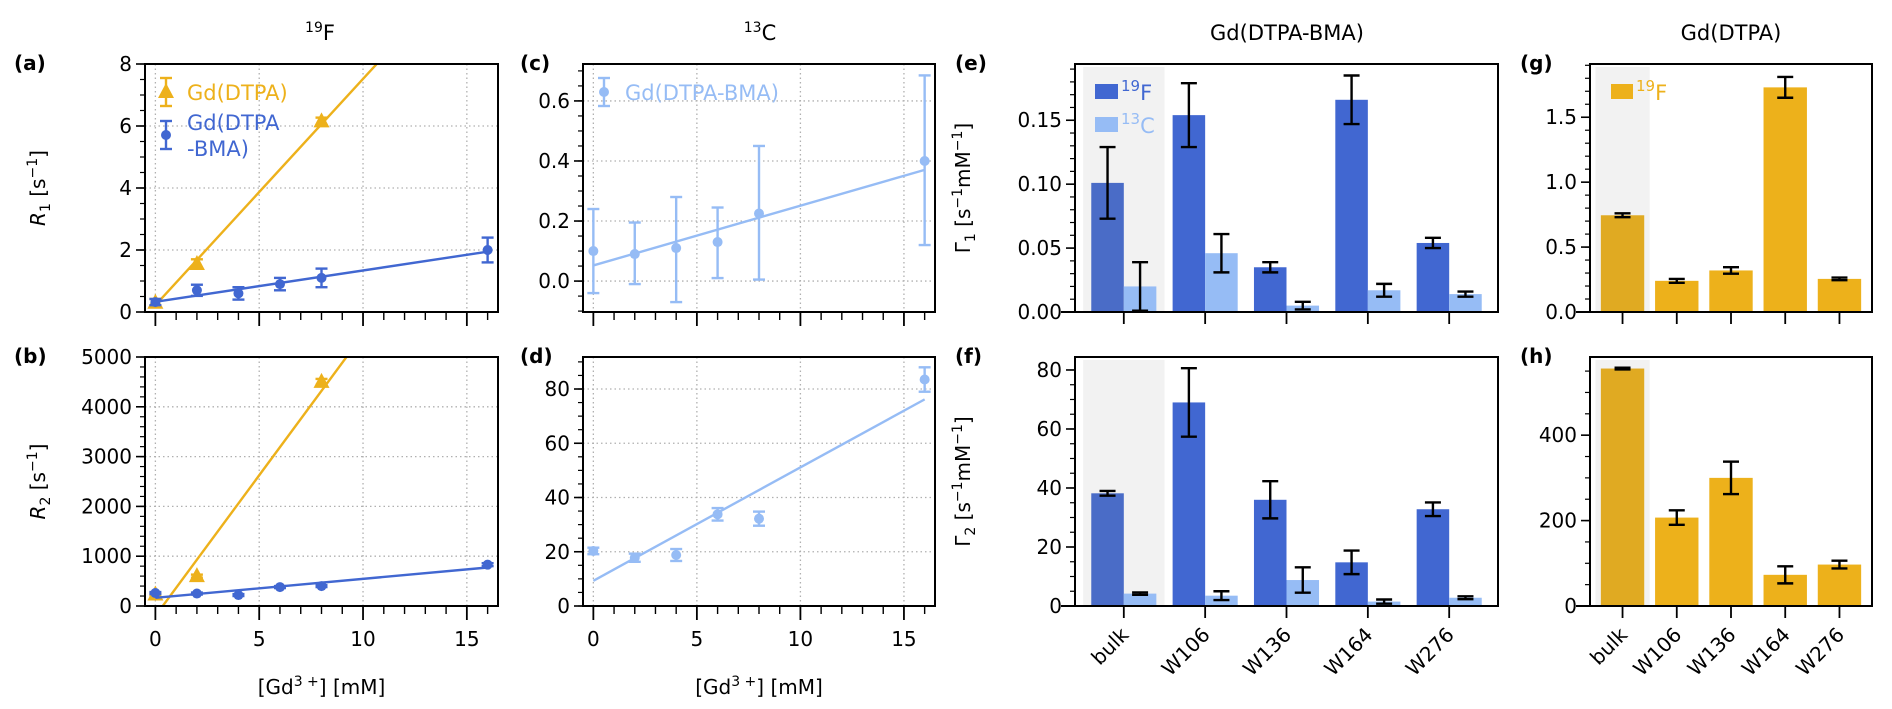  I want to click on axes-frame, so click(759, 481).